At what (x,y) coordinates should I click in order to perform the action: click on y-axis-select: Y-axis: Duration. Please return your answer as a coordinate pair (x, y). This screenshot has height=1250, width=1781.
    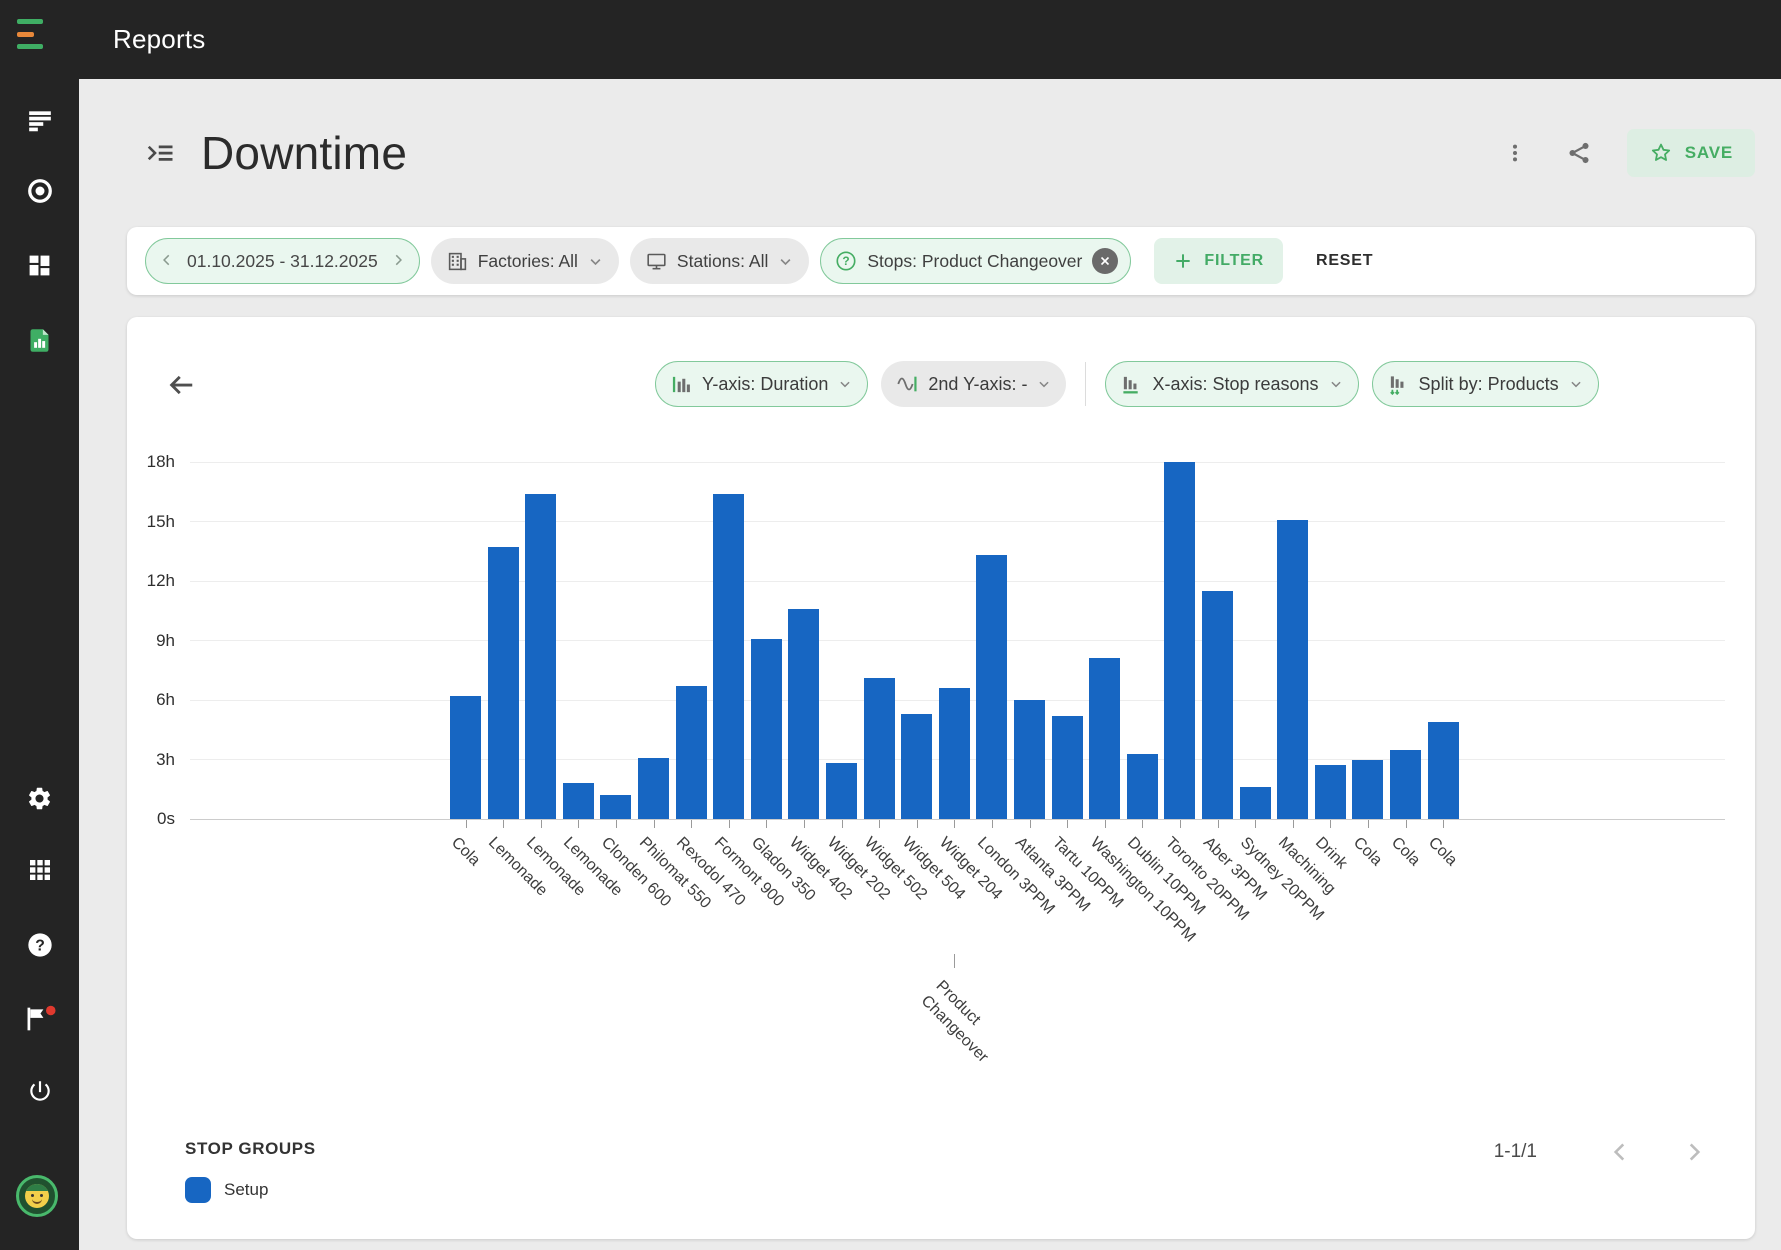
    Looking at the image, I should click on (762, 384).